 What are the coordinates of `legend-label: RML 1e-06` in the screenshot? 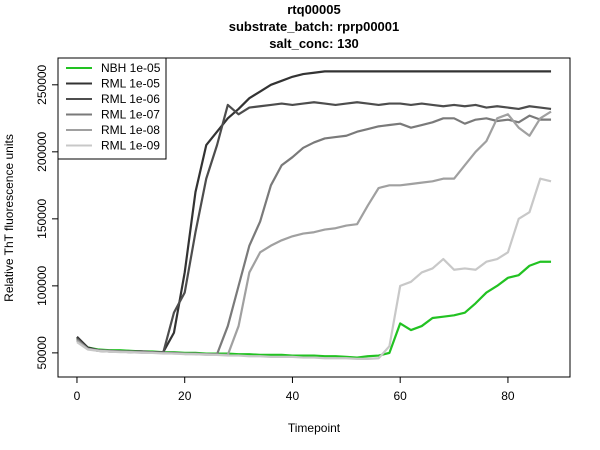 It's located at (130, 99).